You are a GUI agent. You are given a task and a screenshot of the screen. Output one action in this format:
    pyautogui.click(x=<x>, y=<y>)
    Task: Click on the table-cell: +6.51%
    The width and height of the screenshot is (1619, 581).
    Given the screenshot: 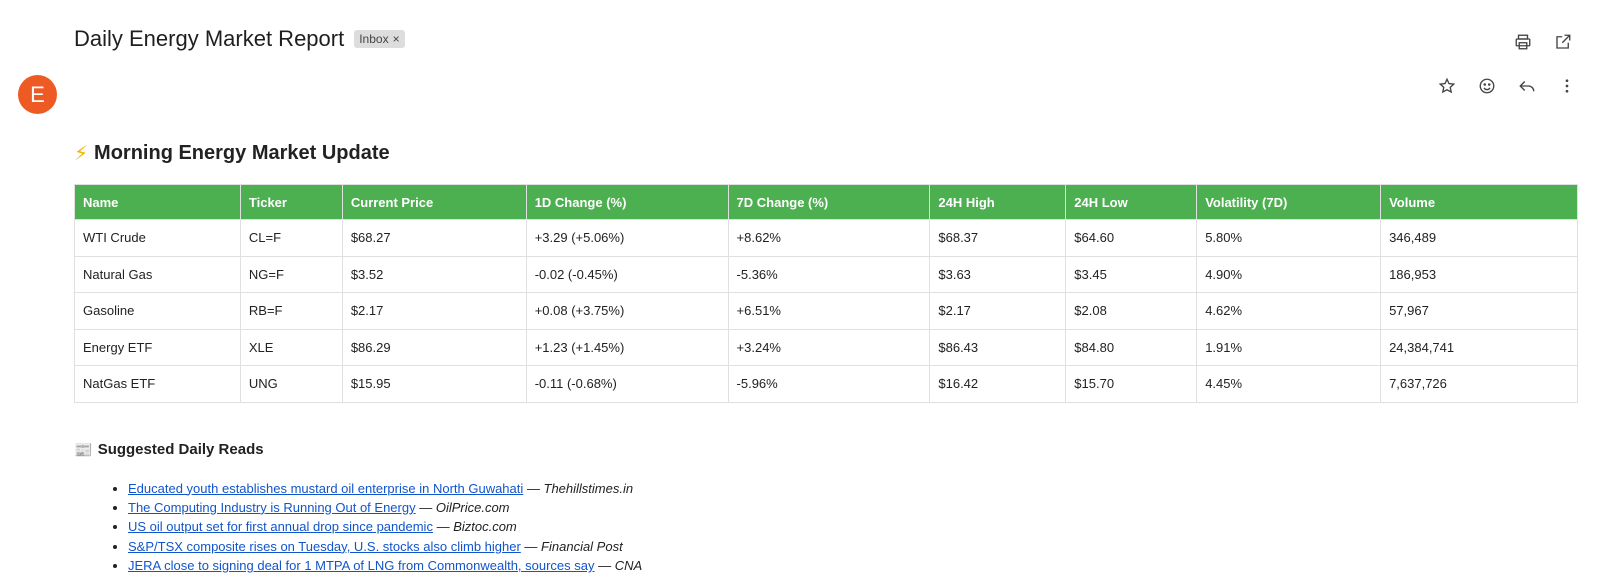 What is the action you would take?
    pyautogui.click(x=829, y=311)
    